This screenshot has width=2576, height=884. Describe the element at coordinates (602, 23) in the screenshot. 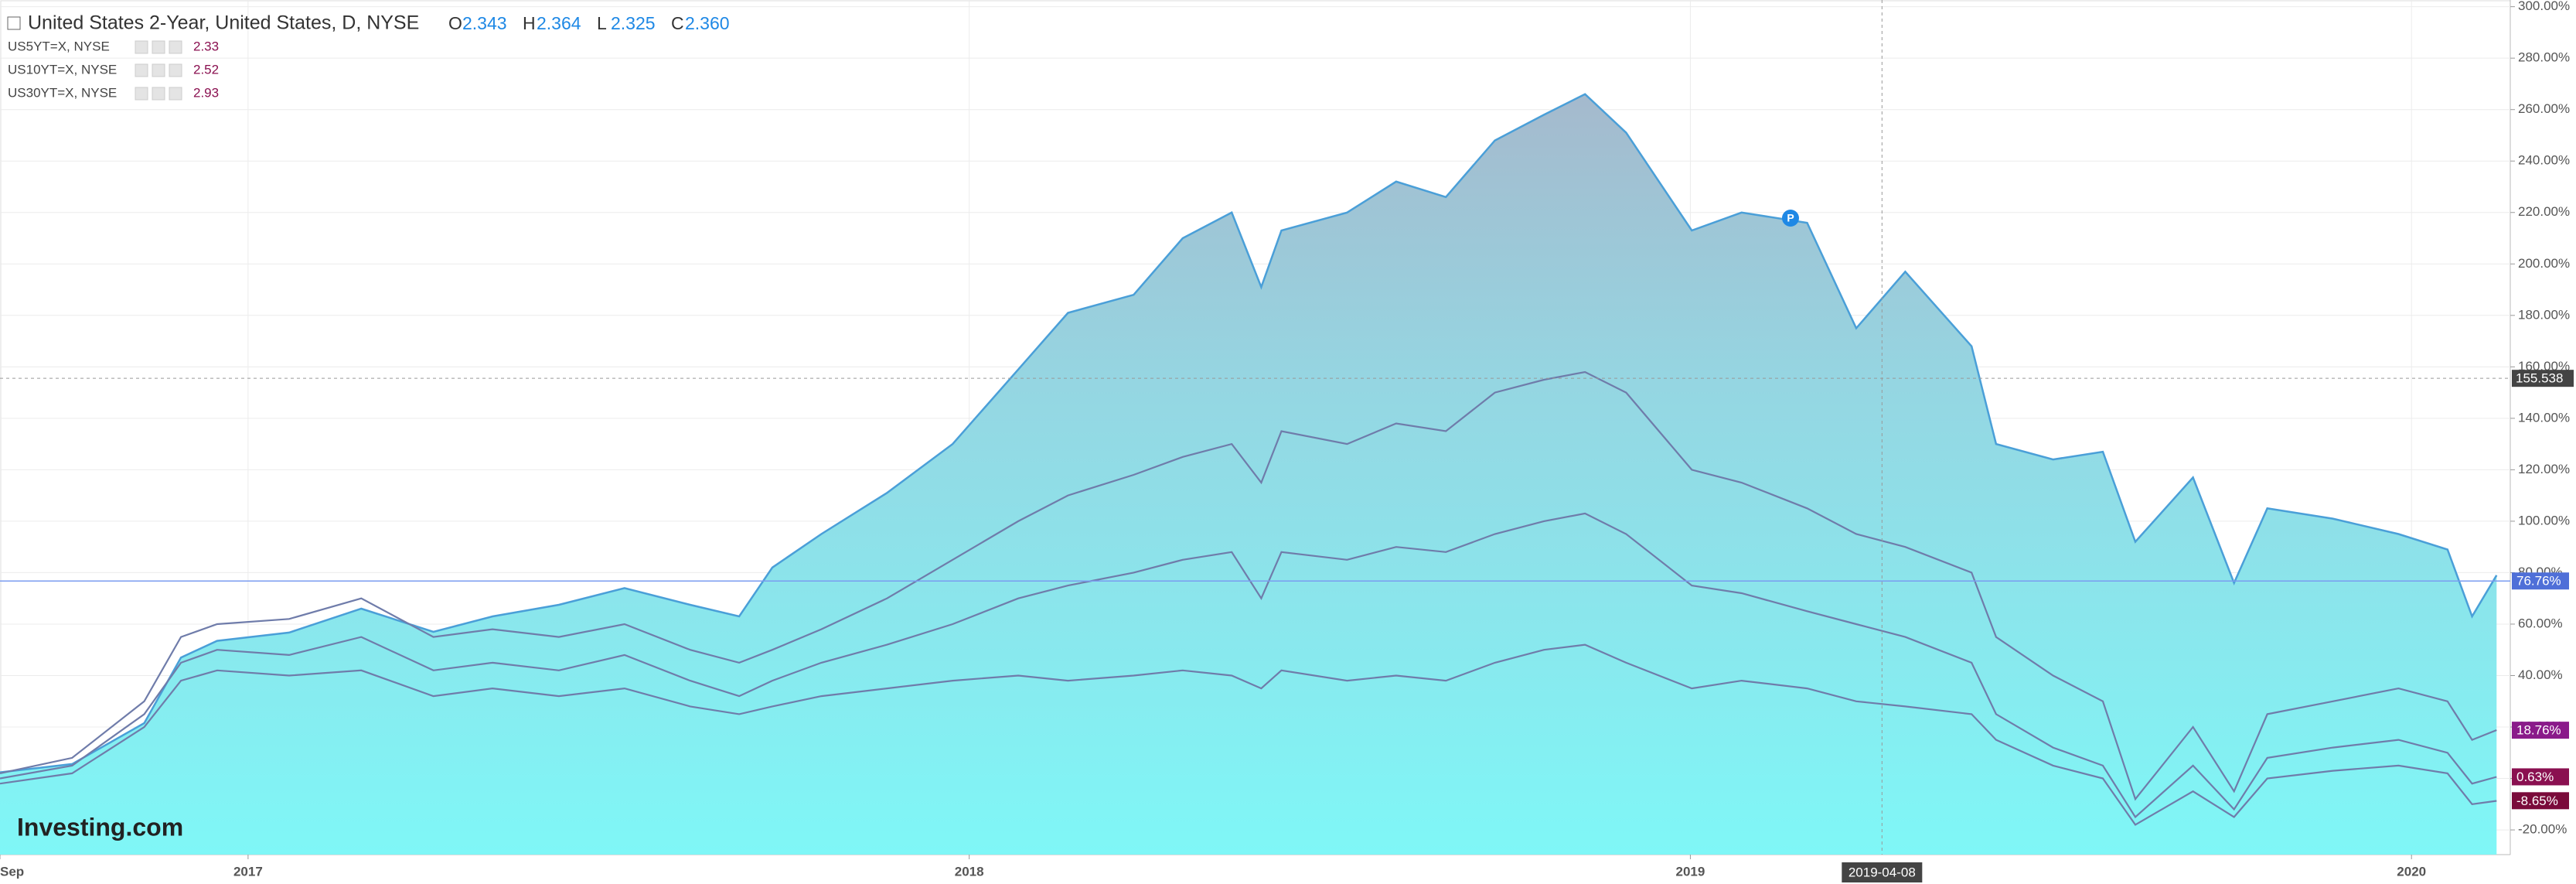

I see `ohlc-key: L` at that location.